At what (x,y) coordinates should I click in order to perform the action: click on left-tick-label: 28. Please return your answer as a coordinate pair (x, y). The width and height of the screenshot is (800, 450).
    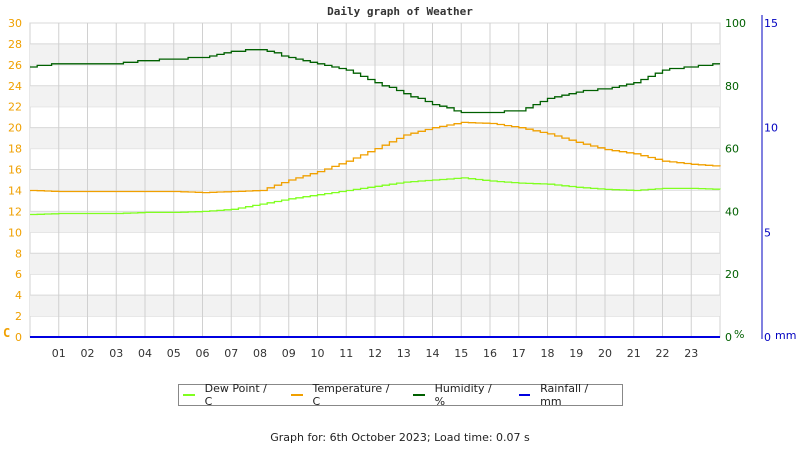
    Looking at the image, I should click on (15, 44).